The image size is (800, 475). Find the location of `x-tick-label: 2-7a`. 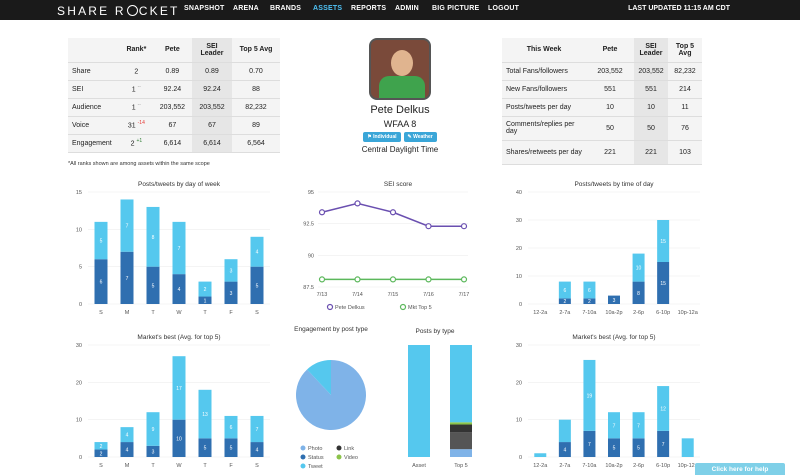

x-tick-label: 2-7a is located at coordinates (565, 313).